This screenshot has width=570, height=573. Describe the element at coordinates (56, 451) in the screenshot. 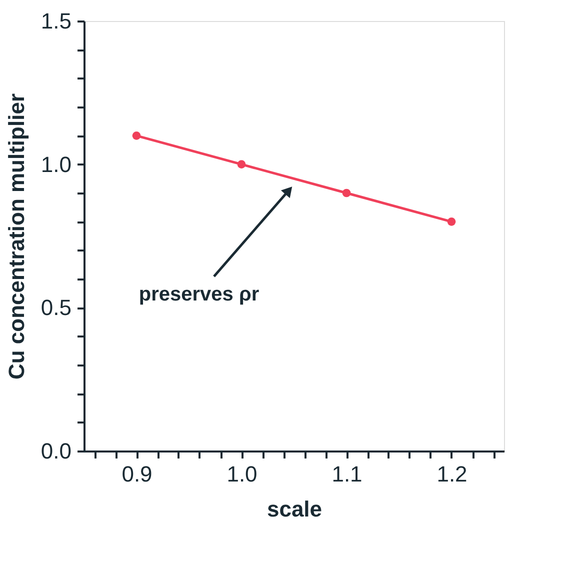

I see `y-tick-label: 0.0` at that location.